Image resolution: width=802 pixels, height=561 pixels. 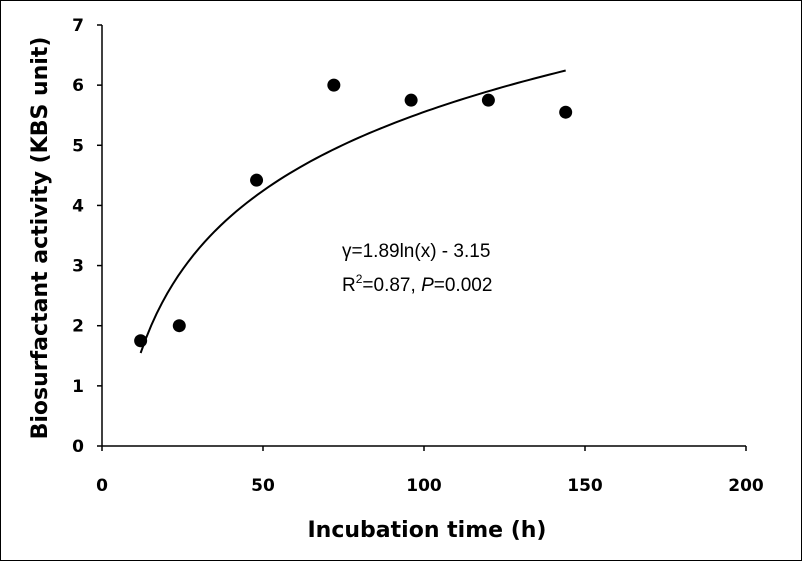 I want to click on p-label: P, so click(x=427, y=285).